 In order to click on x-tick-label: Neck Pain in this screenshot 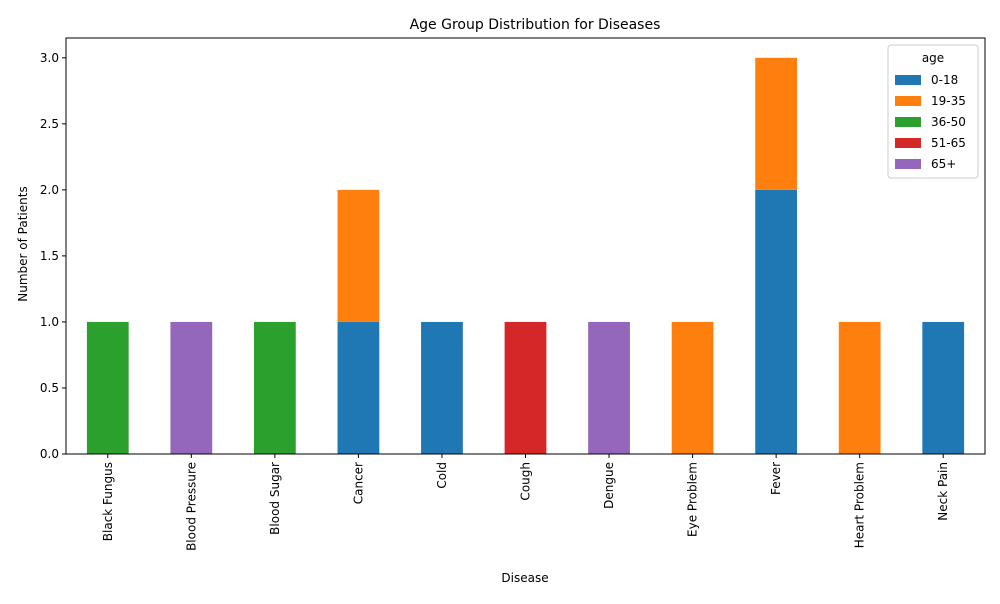, I will do `click(943, 491)`.